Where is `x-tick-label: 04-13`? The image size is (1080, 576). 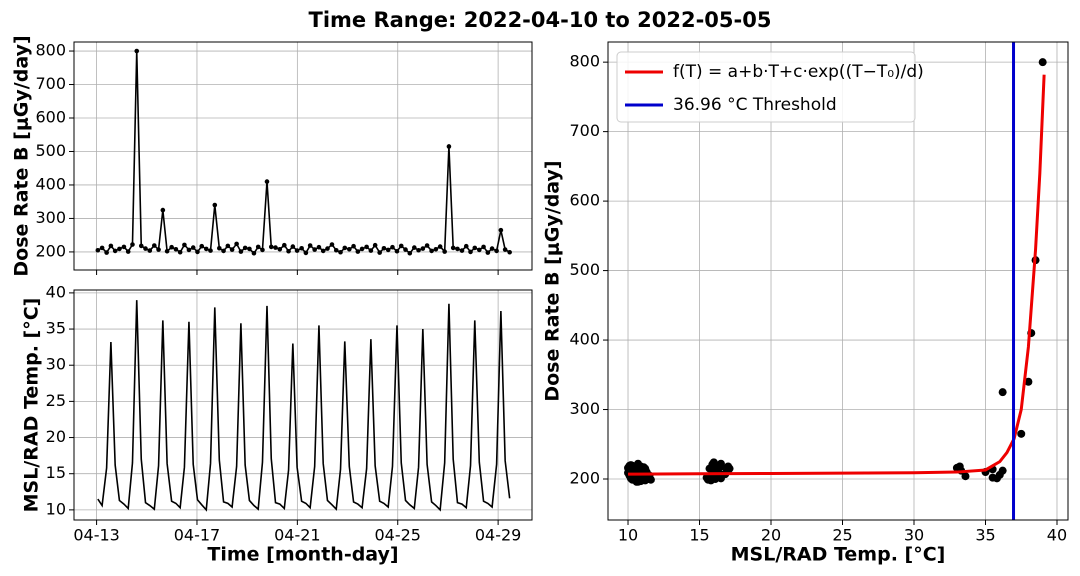 x-tick-label: 04-13 is located at coordinates (96, 535).